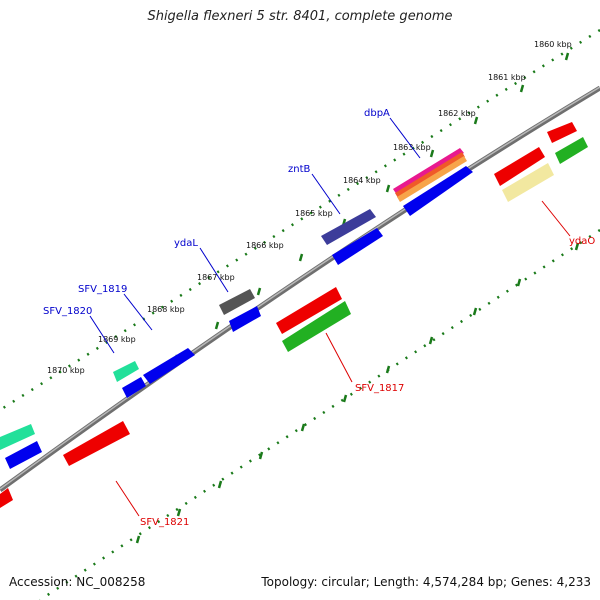 The height and width of the screenshot is (600, 600). Describe the element at coordinates (216, 277) in the screenshot. I see `tick-label-1867: 1867 kbp` at that location.